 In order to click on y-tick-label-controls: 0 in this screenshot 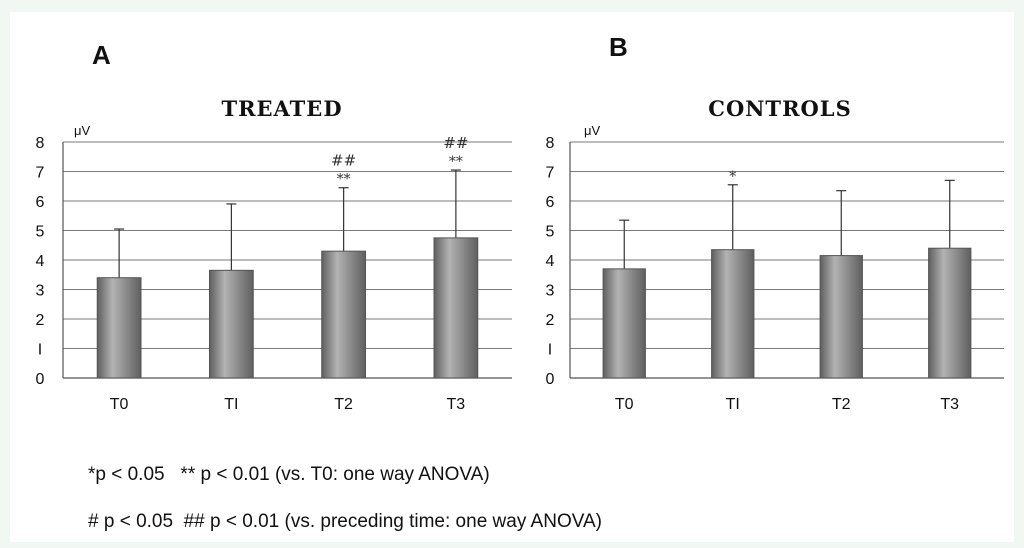, I will do `click(550, 379)`.